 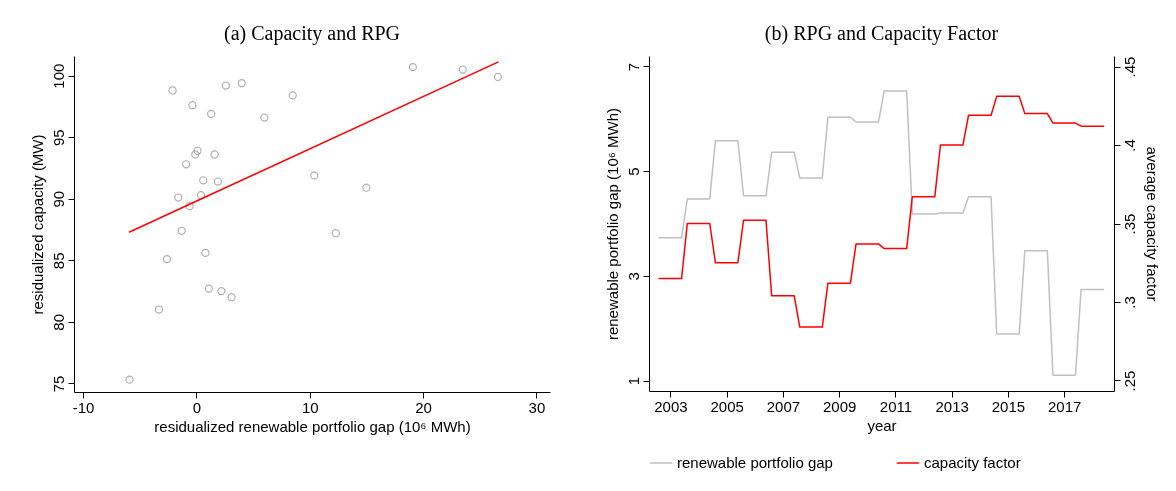 What do you see at coordinates (37, 224) in the screenshot?
I see `y-axis-title: residualized capacity (MW)` at bounding box center [37, 224].